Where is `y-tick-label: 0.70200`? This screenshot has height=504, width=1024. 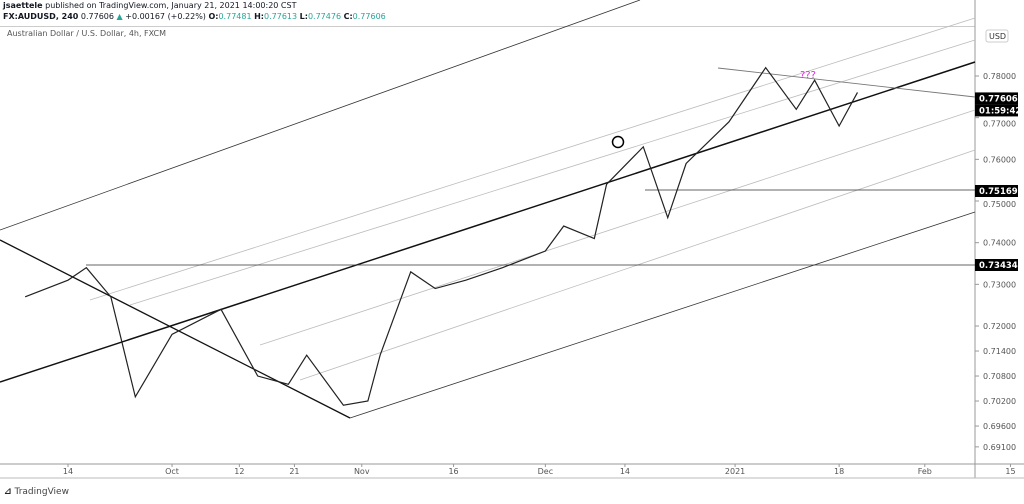 y-tick-label: 0.70200 is located at coordinates (999, 401).